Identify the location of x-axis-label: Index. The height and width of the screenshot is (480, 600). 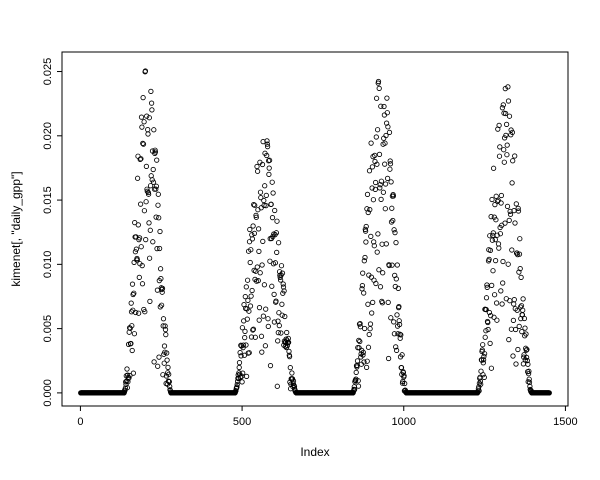
(315, 452).